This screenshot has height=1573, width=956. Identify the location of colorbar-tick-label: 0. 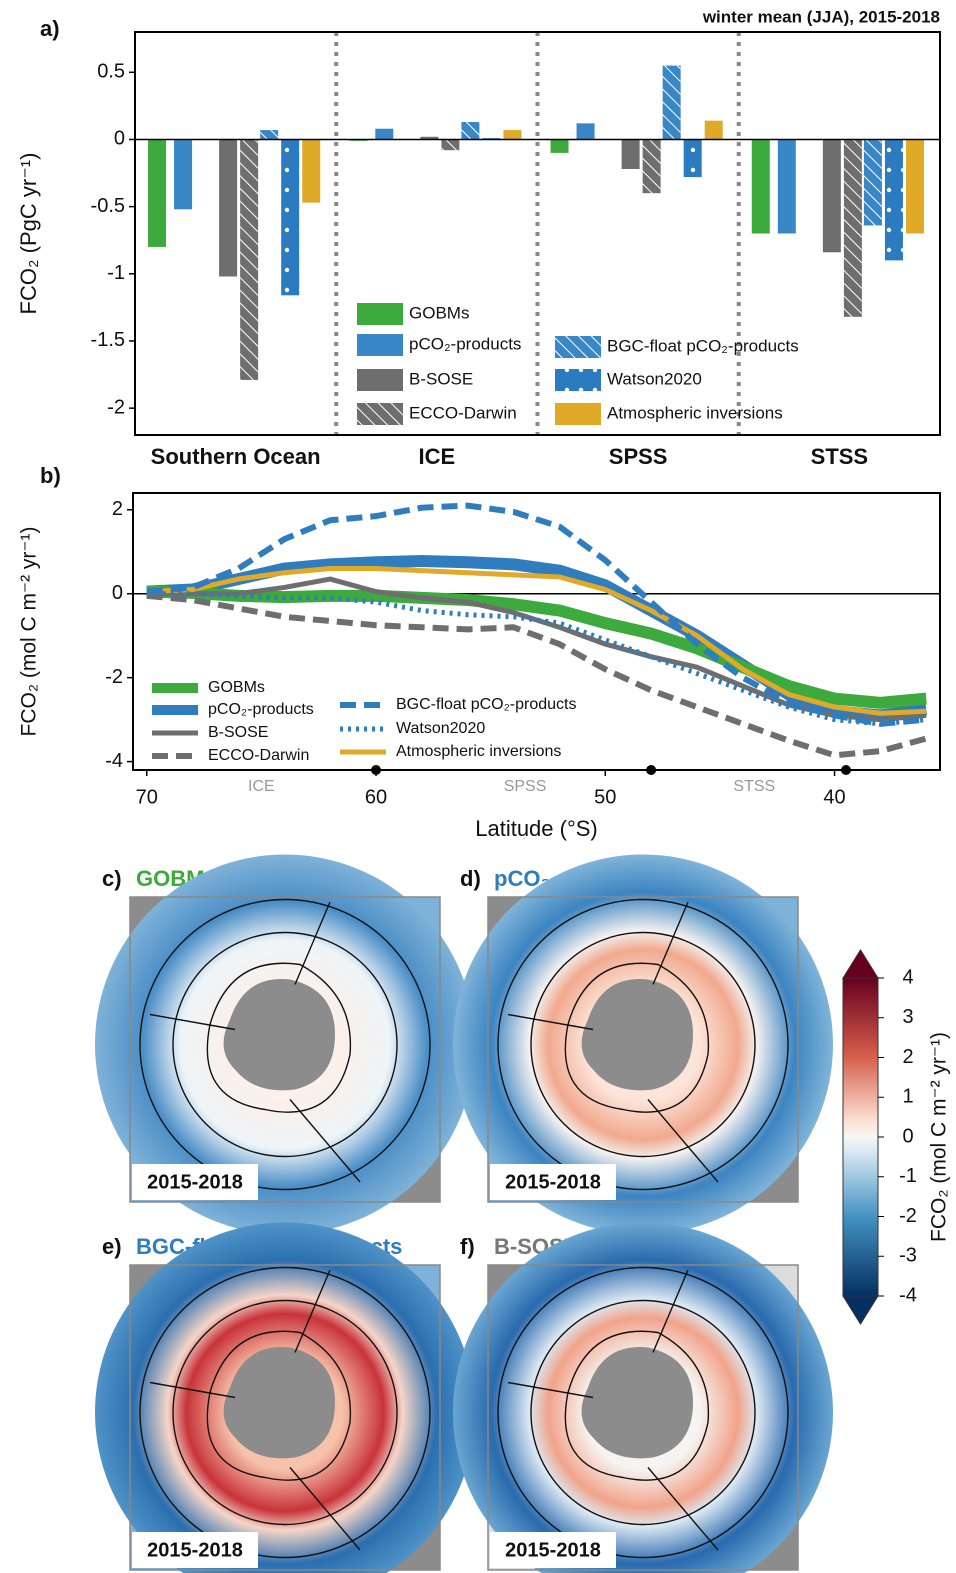
(907, 1136).